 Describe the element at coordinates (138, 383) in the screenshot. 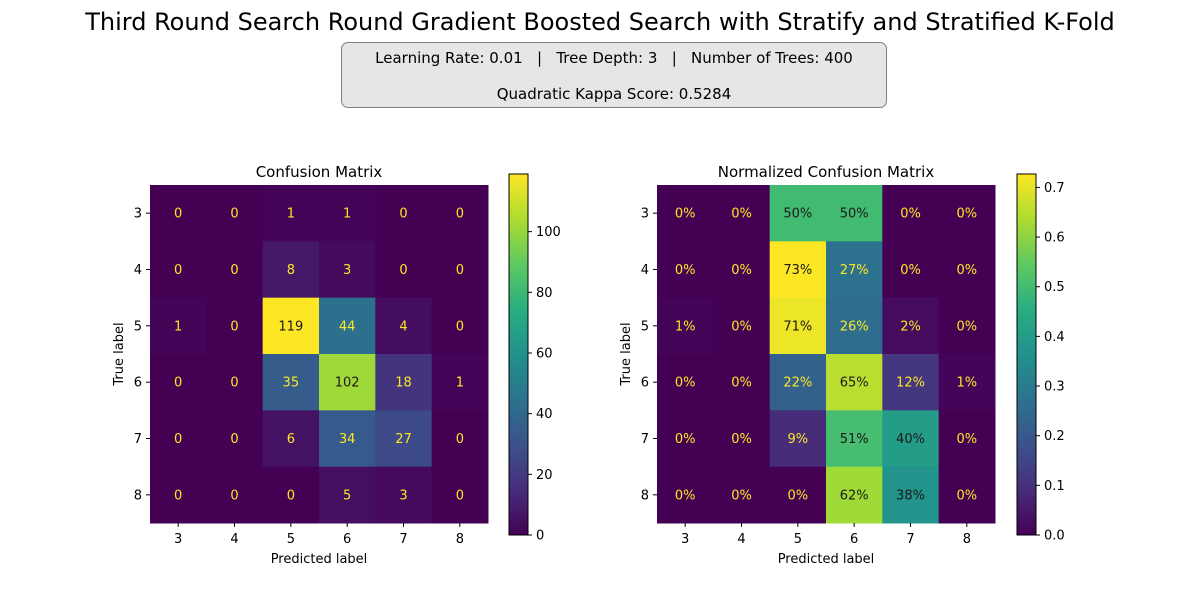

I see `cm-ytick-label-3: 6` at that location.